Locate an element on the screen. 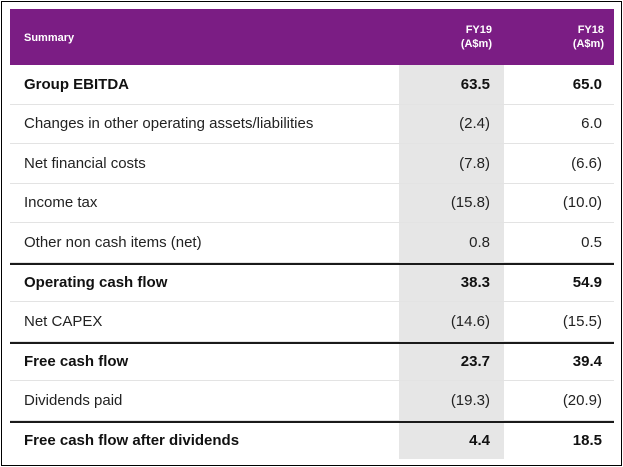  row-fy18-value: 54.9 is located at coordinates (587, 283).